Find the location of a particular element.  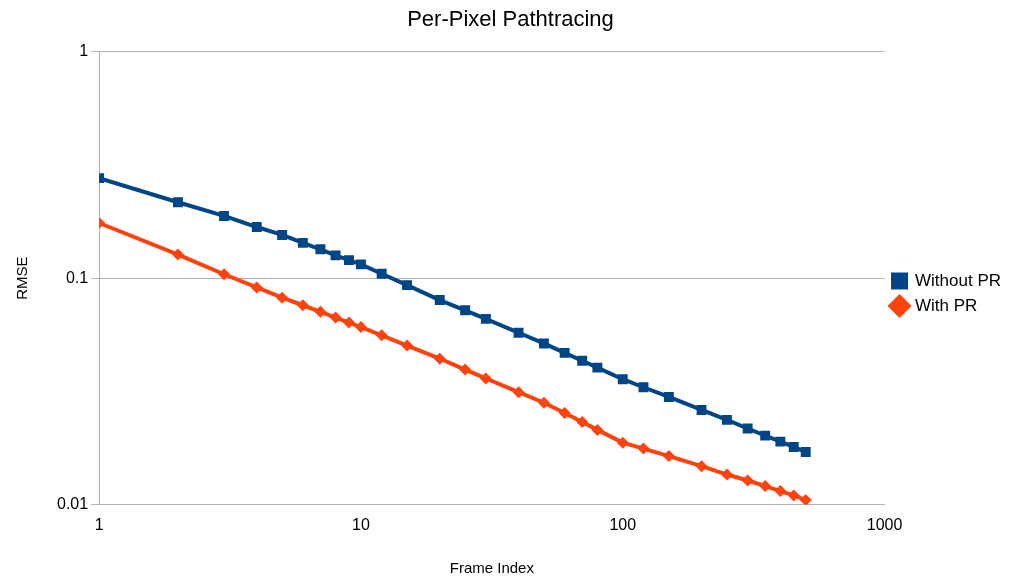

x-tick-label: 1000 is located at coordinates (884, 524).